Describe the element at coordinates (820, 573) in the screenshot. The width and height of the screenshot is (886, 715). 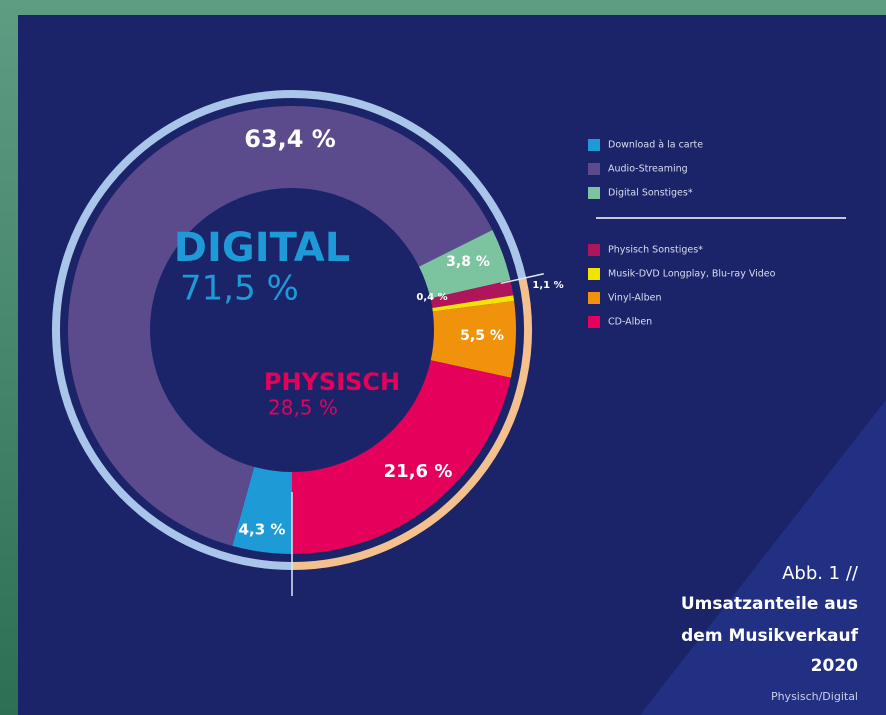
I see `caption: Abb. 1 //` at that location.